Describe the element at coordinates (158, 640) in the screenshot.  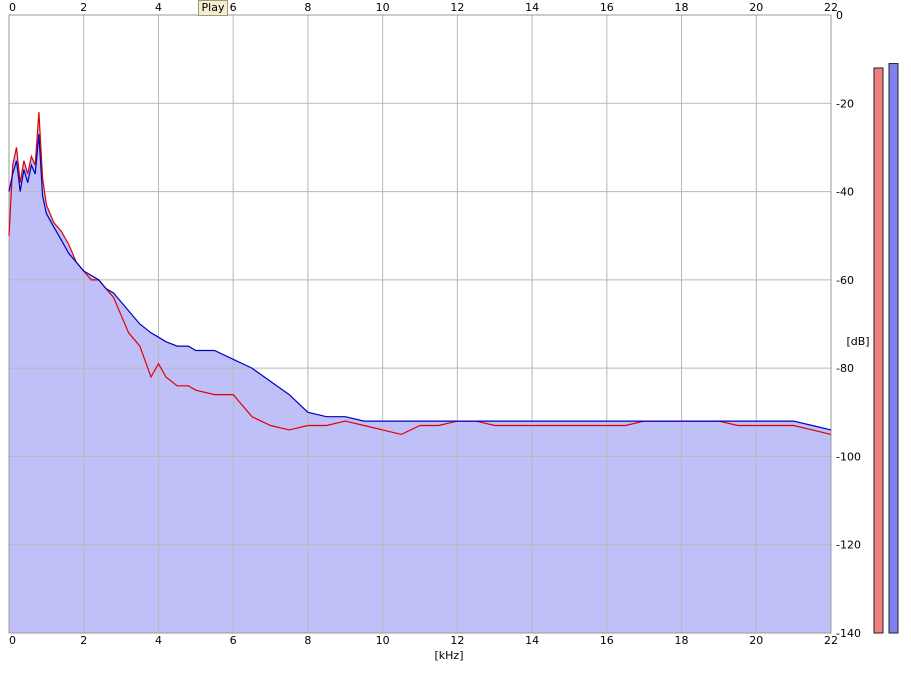
I see `x-tick-label: 4` at that location.